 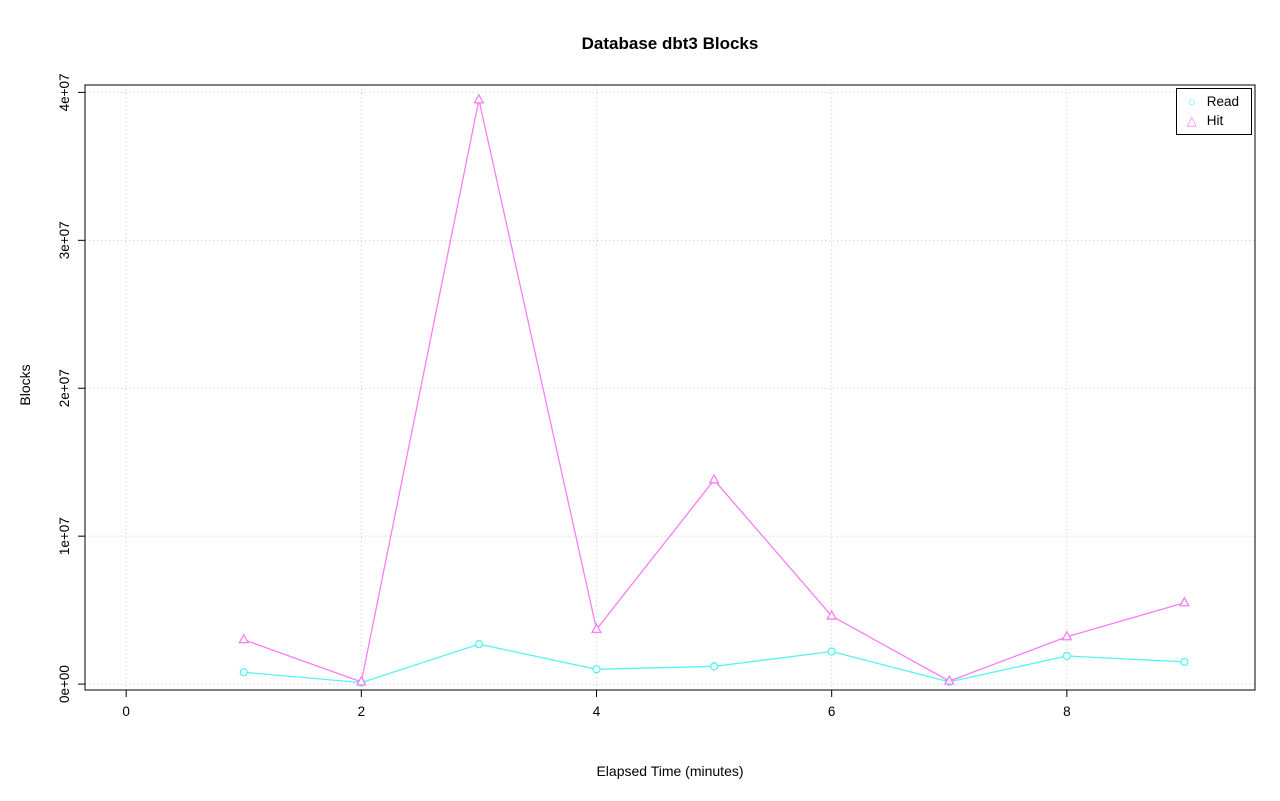 What do you see at coordinates (1191, 120) in the screenshot?
I see `hit-marker-icon: △` at bounding box center [1191, 120].